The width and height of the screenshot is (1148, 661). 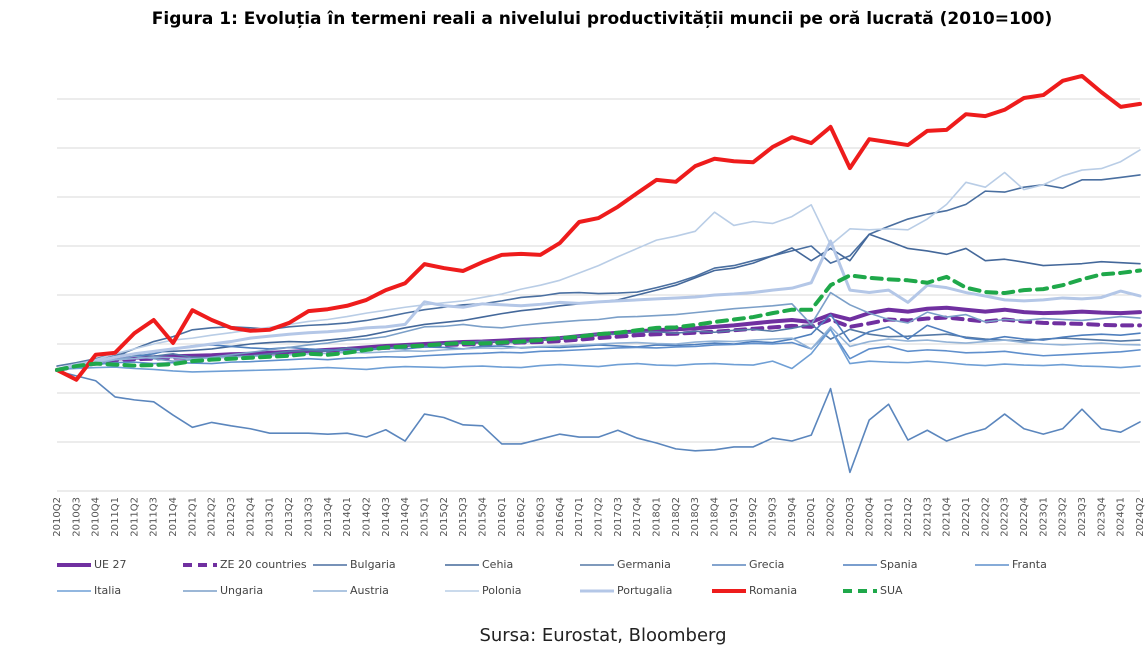 I want to click on x-tick-label: 2019Q1, so click(x=734, y=517).